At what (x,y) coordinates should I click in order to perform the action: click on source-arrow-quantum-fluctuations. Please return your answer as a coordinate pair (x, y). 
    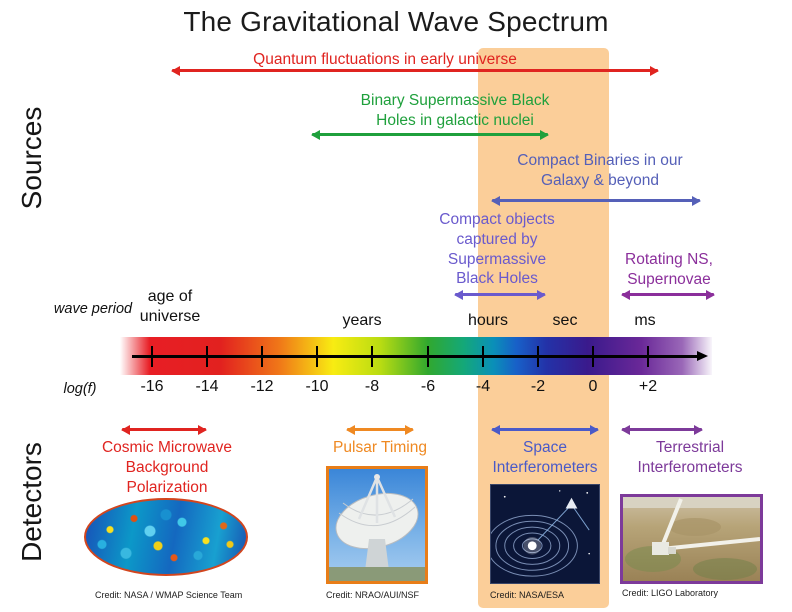
    Looking at the image, I should click on (415, 70).